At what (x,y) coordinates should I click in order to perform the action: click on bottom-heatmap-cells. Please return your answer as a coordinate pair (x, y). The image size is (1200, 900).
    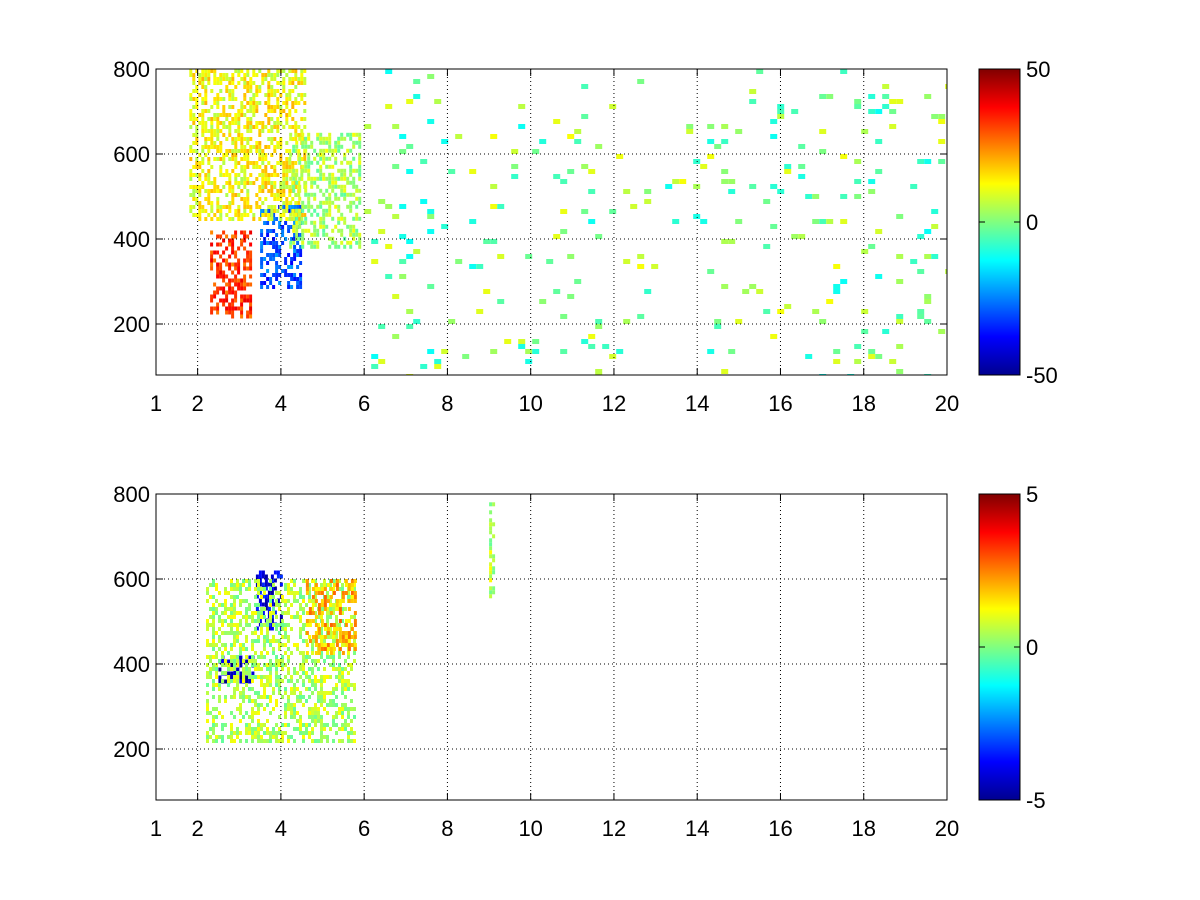
    Looking at the image, I should click on (351, 622).